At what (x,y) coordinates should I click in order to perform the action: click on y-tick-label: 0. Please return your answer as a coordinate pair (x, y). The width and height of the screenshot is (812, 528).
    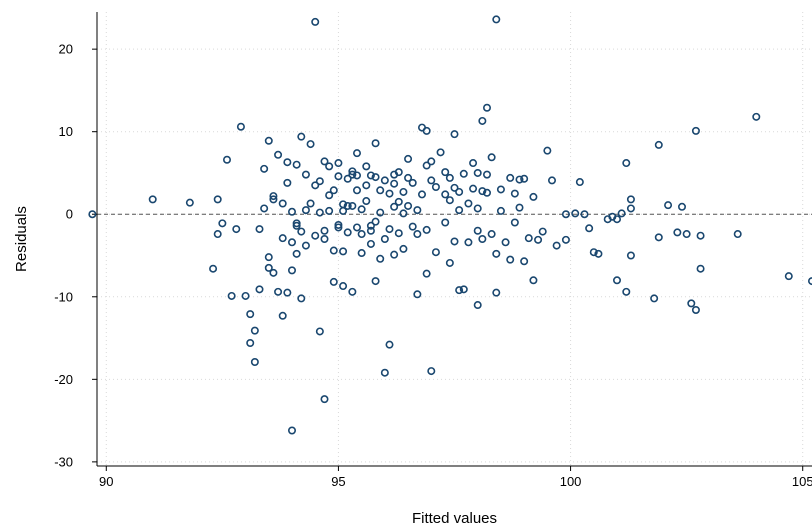
    Looking at the image, I should click on (69, 214).